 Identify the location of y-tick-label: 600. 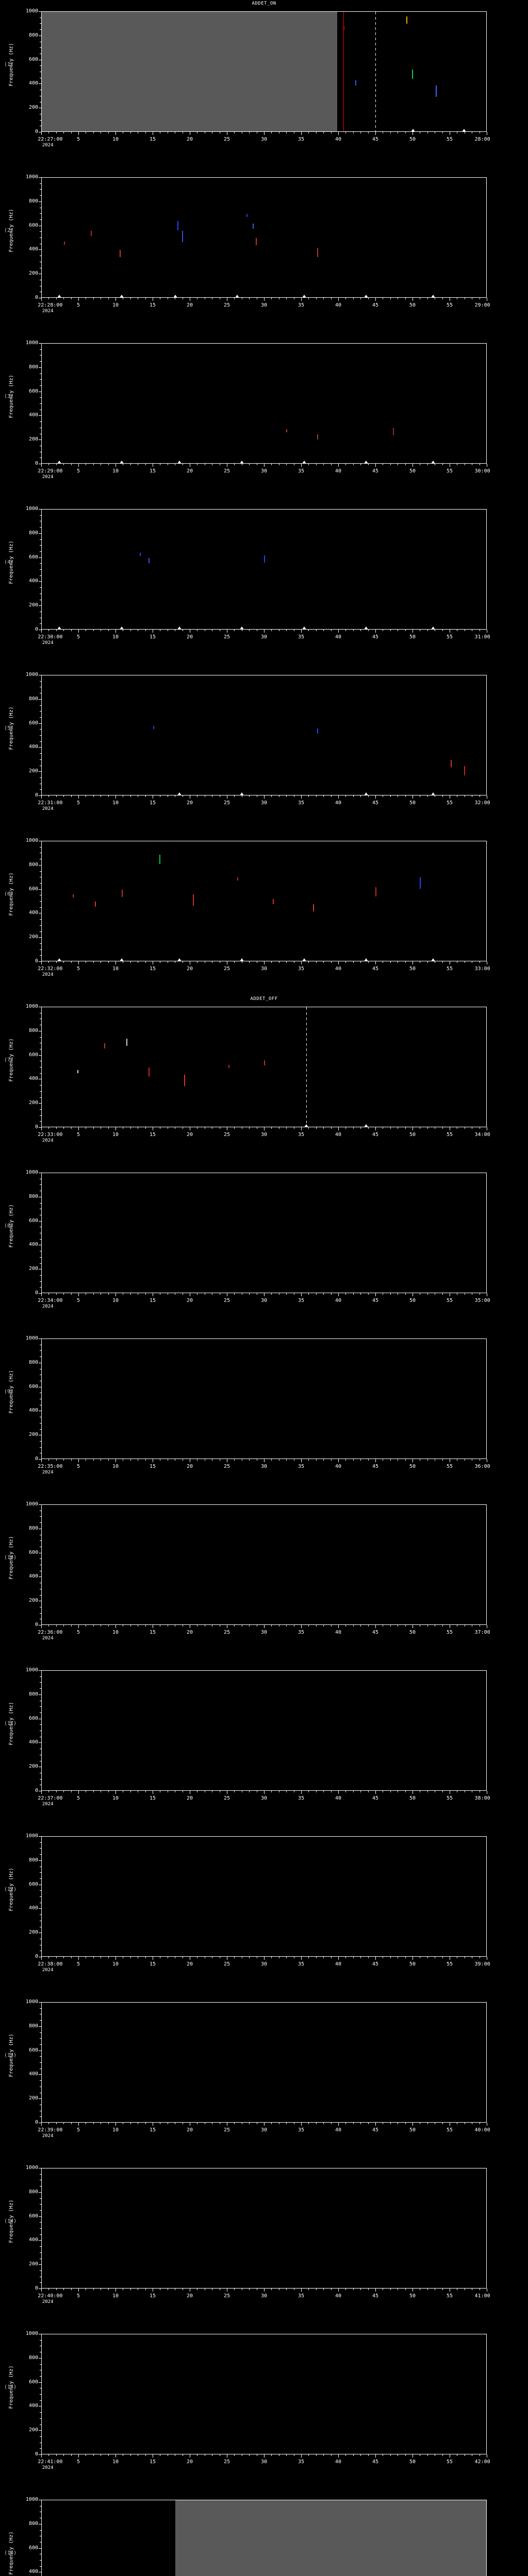
(33, 1718).